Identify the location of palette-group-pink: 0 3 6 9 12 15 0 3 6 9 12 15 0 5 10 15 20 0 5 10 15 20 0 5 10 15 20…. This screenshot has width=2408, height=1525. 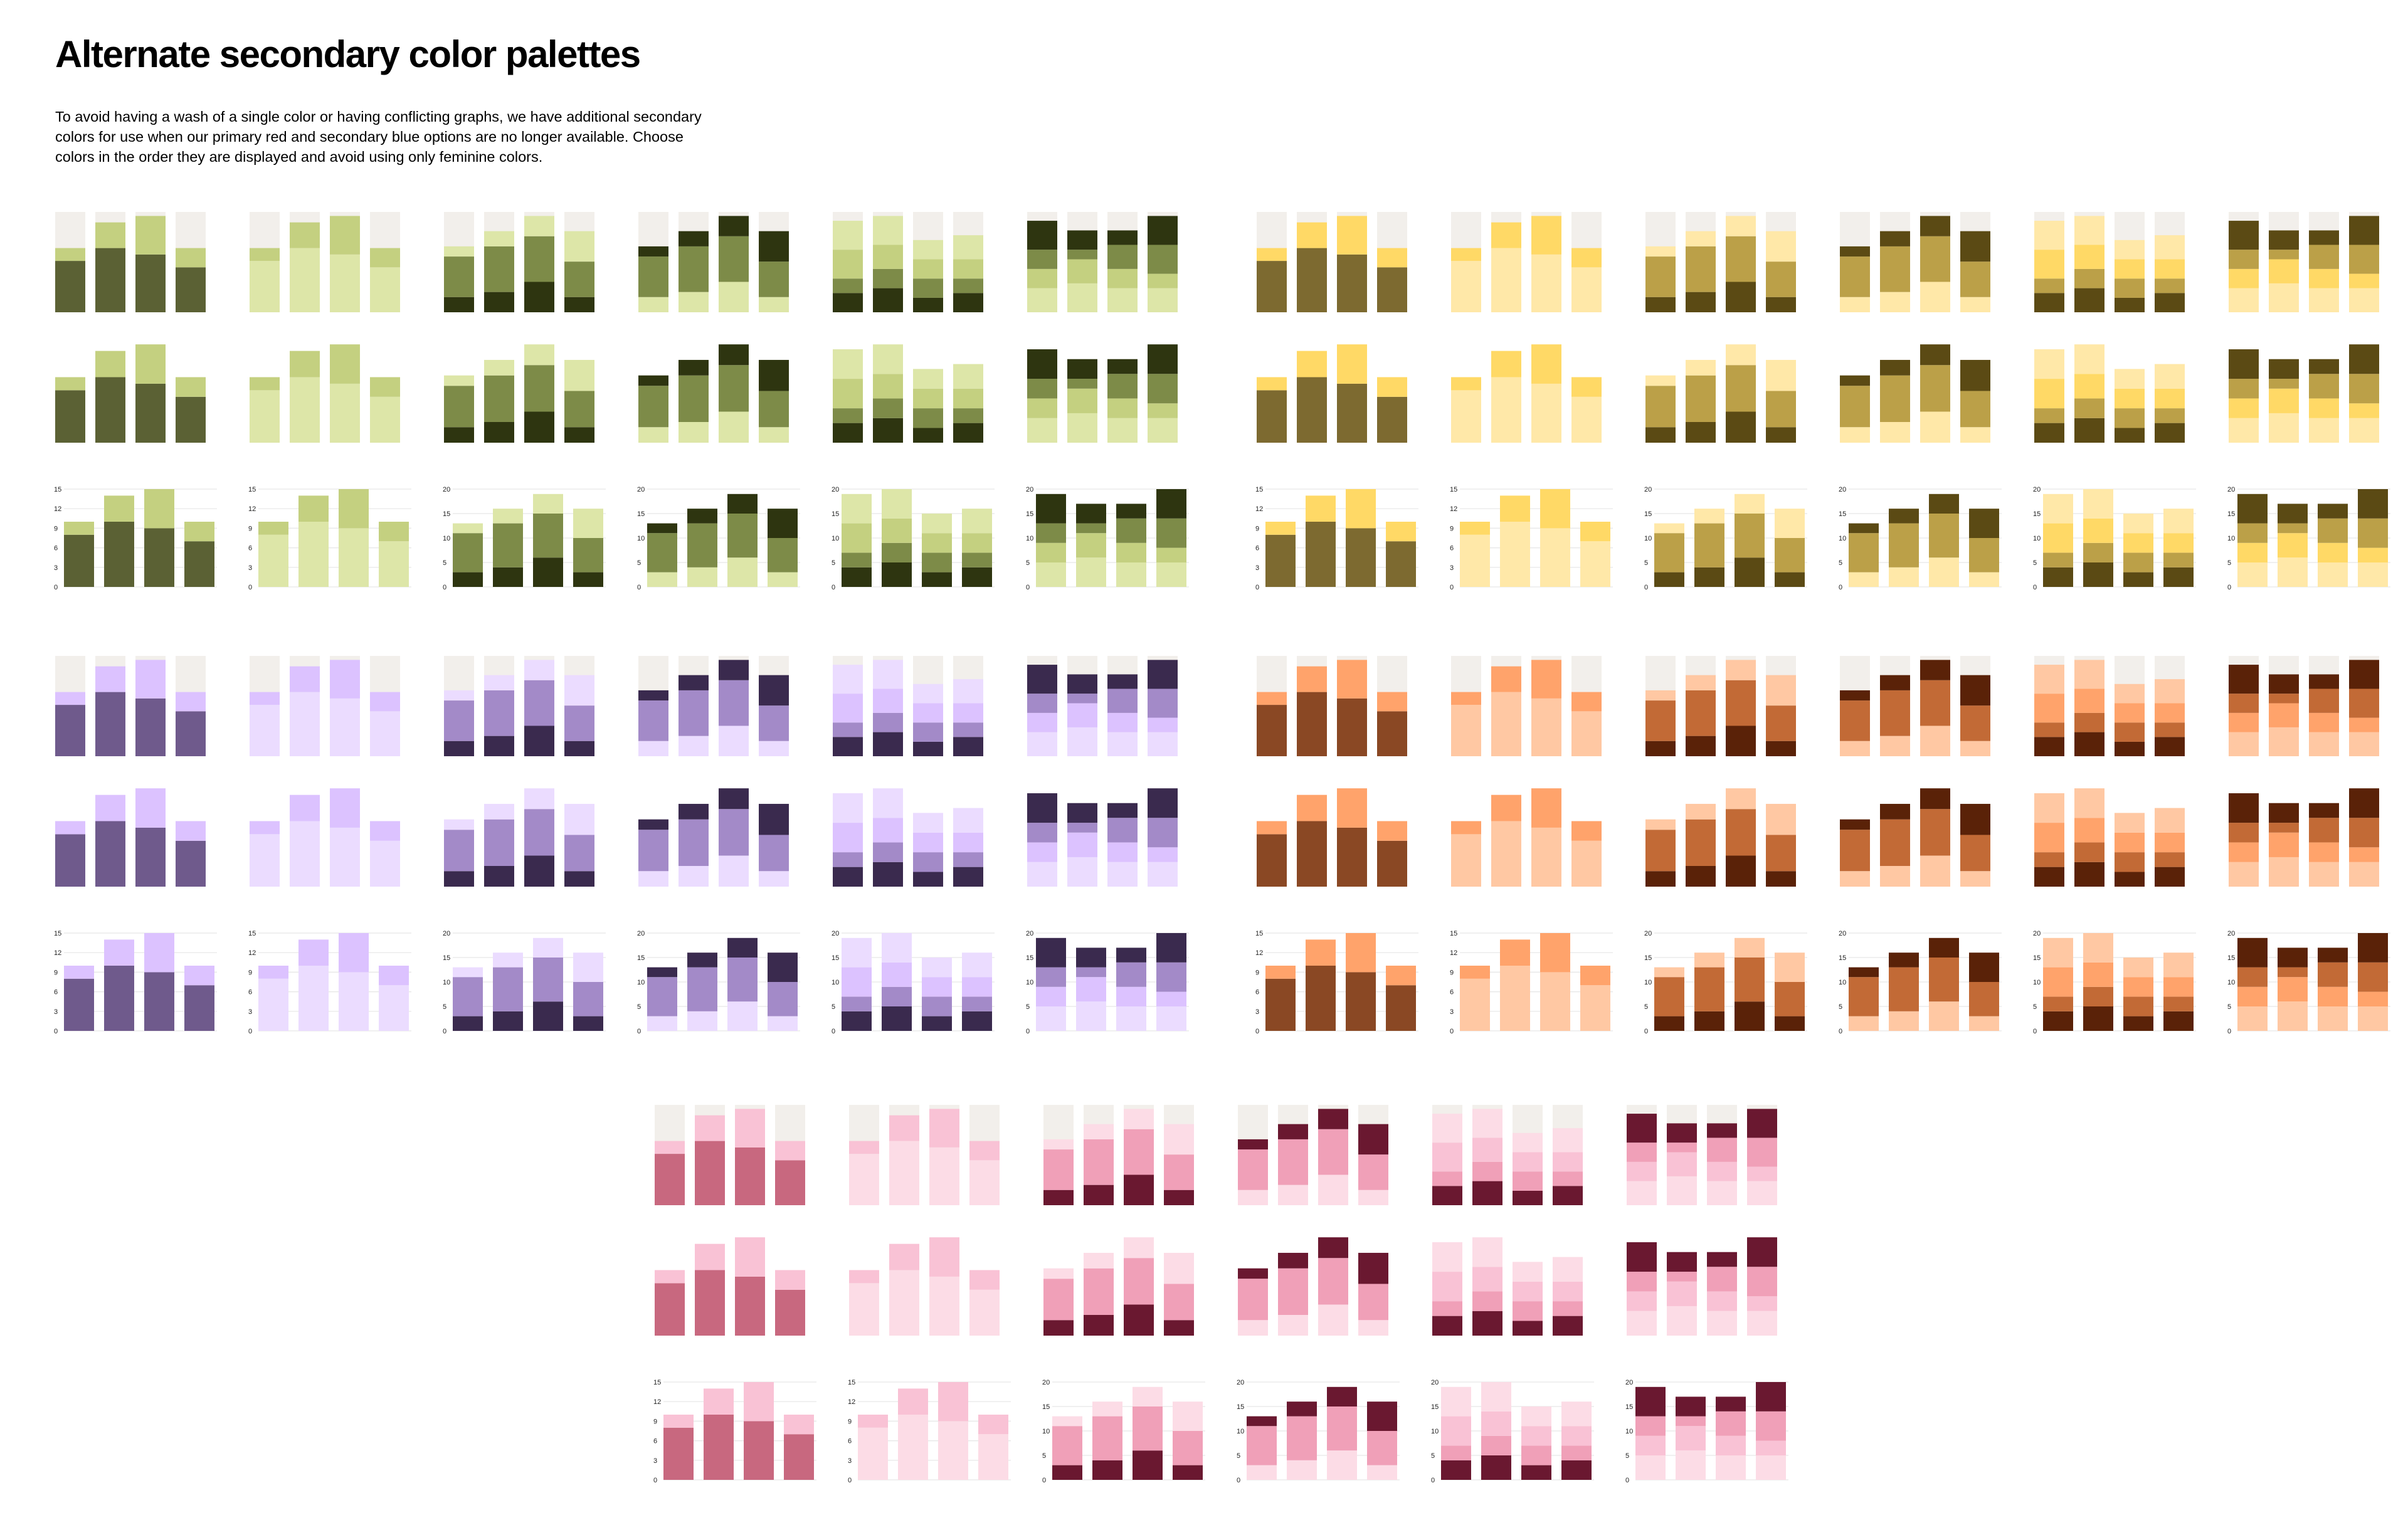
(1220, 1294).